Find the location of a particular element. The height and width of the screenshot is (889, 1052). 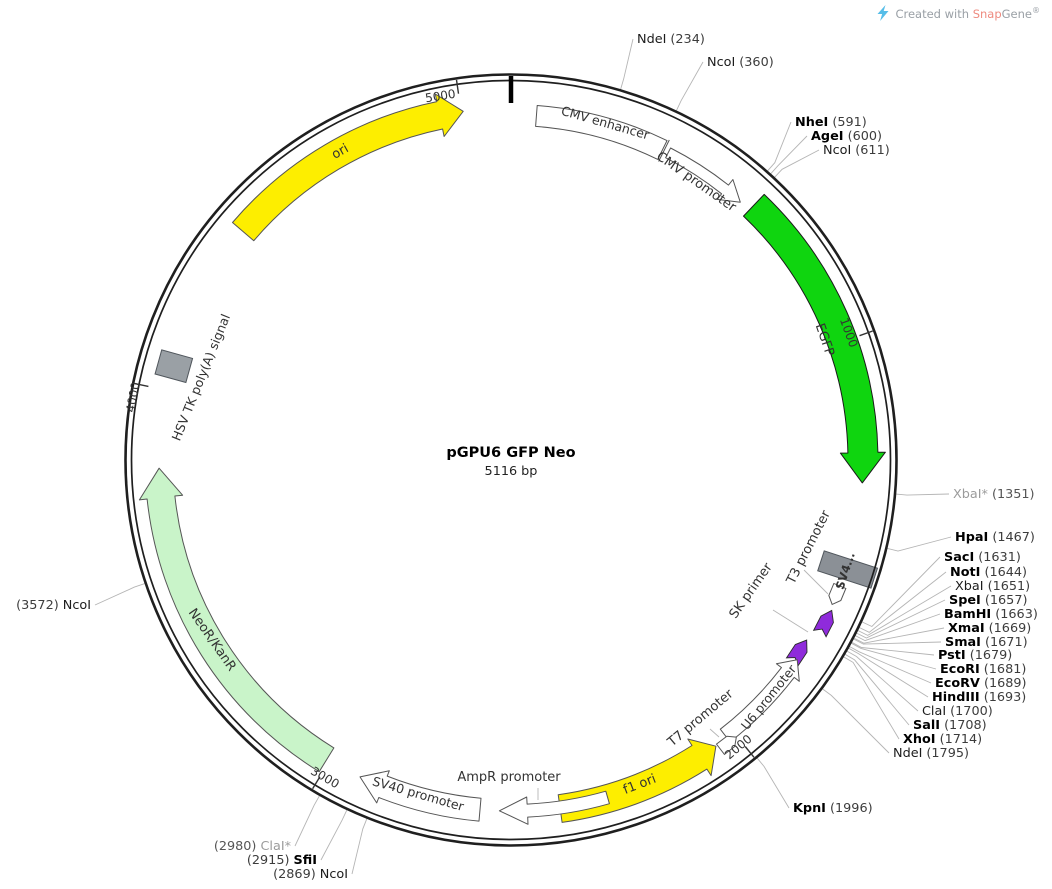

site-label-NdeI-234: NdeI (234) is located at coordinates (671, 39).